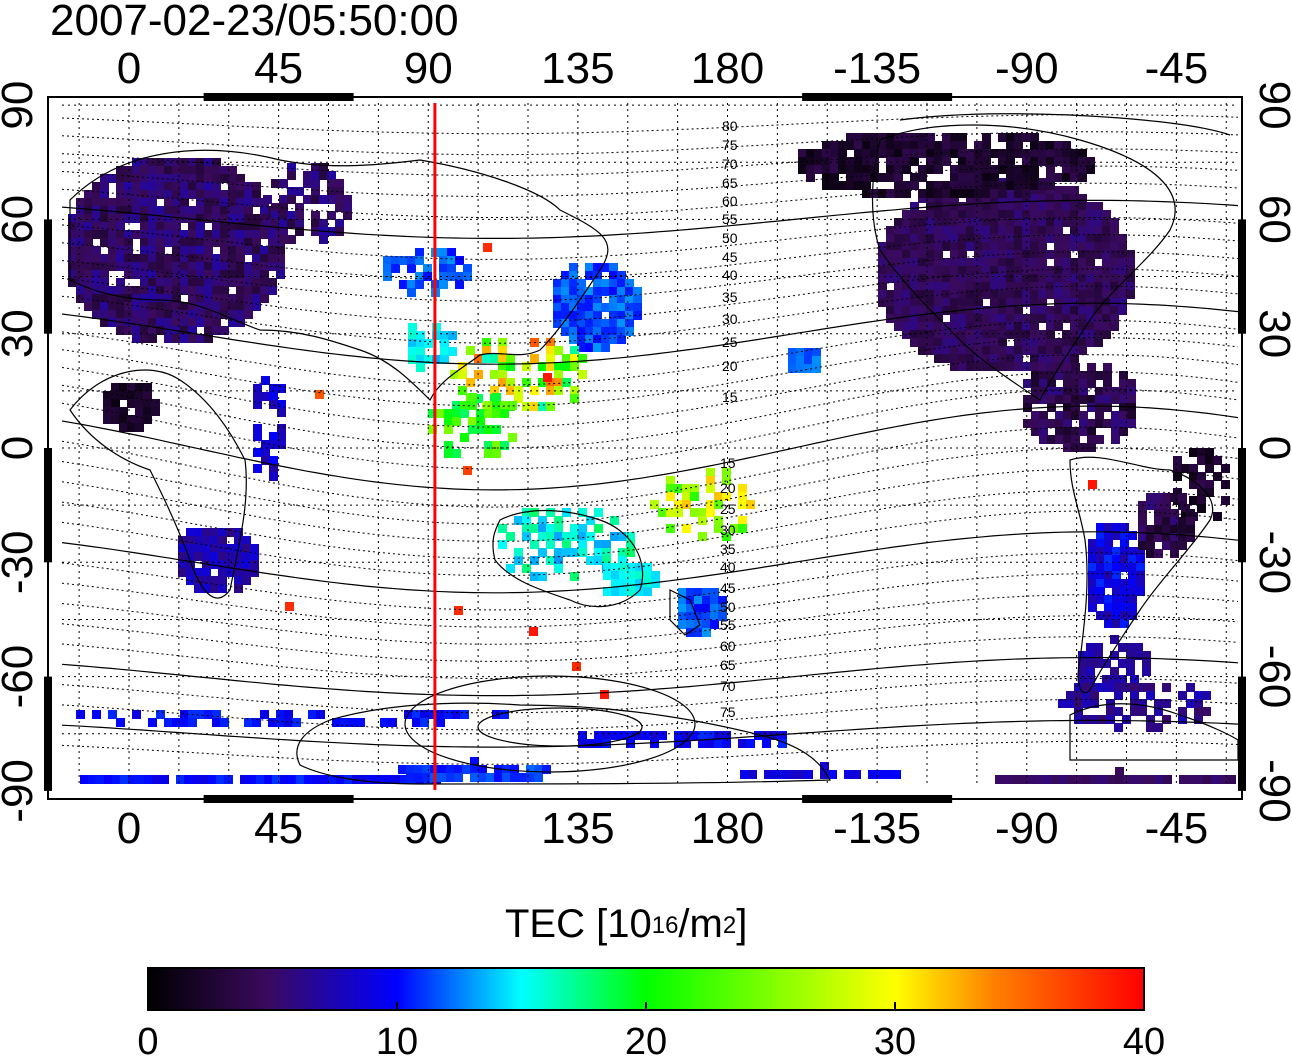  Describe the element at coordinates (650, 181) in the screenshot. I see `contour-line` at that location.